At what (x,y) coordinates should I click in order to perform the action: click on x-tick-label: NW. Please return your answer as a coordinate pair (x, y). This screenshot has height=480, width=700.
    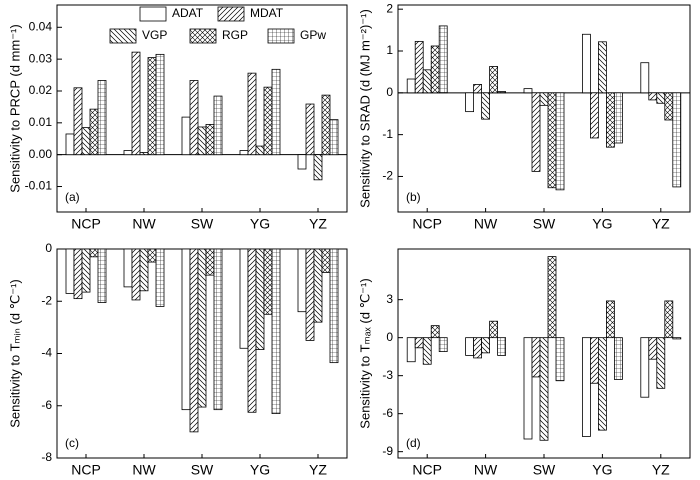
    Looking at the image, I should click on (144, 470).